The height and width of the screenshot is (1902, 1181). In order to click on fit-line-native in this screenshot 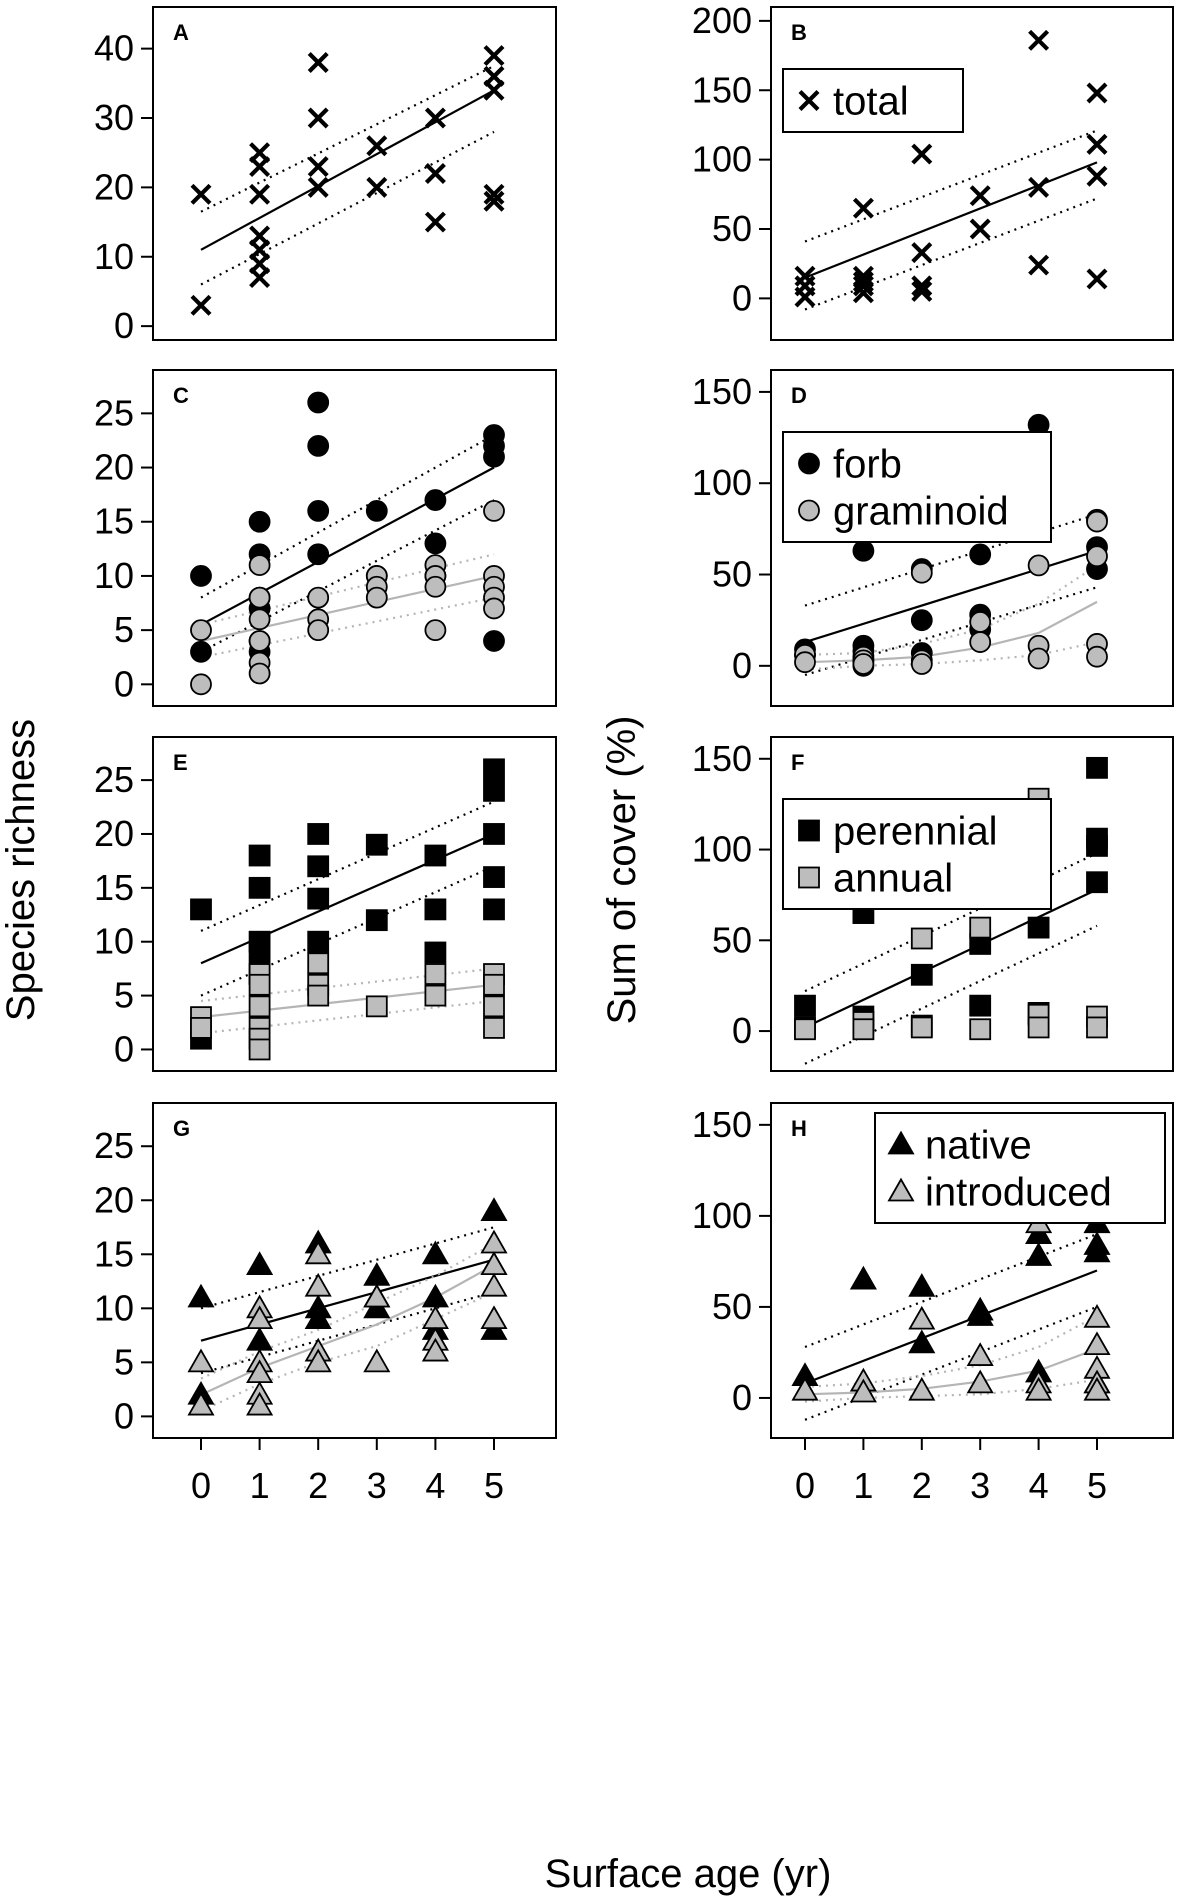, I will do `click(951, 1327)`.